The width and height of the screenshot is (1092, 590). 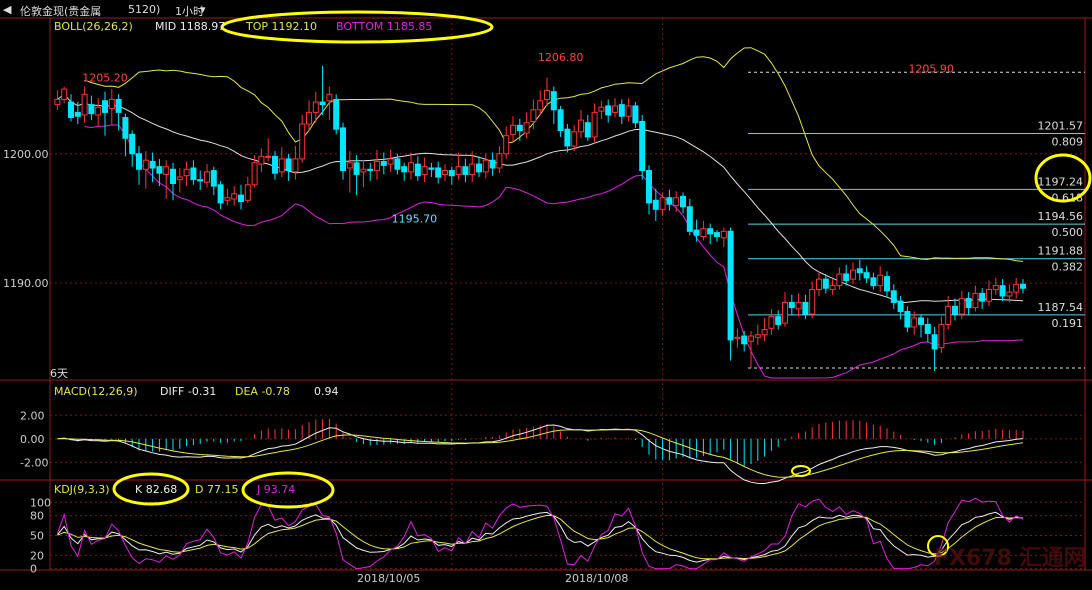 What do you see at coordinates (40, 502) in the screenshot?
I see `kdj-tick-label: 100` at bounding box center [40, 502].